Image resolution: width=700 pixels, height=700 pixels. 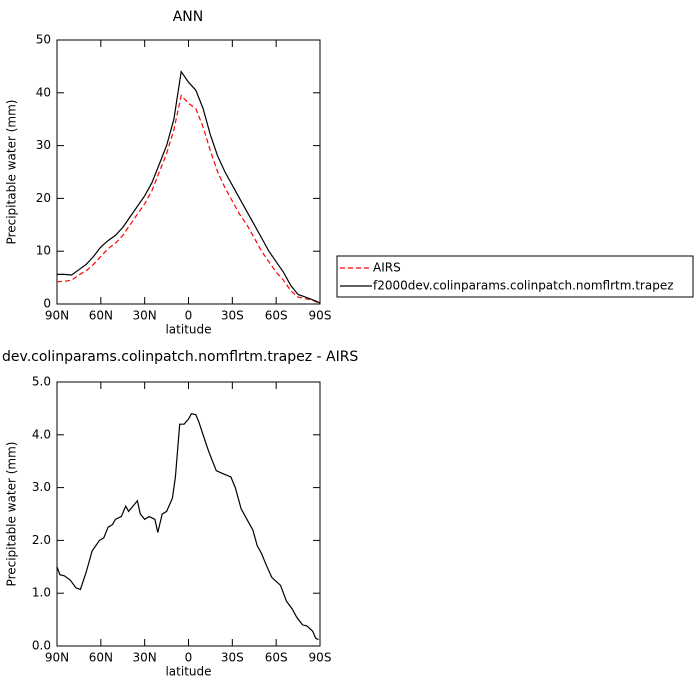 I want to click on y-tick-label: 0, so click(x=47, y=304).